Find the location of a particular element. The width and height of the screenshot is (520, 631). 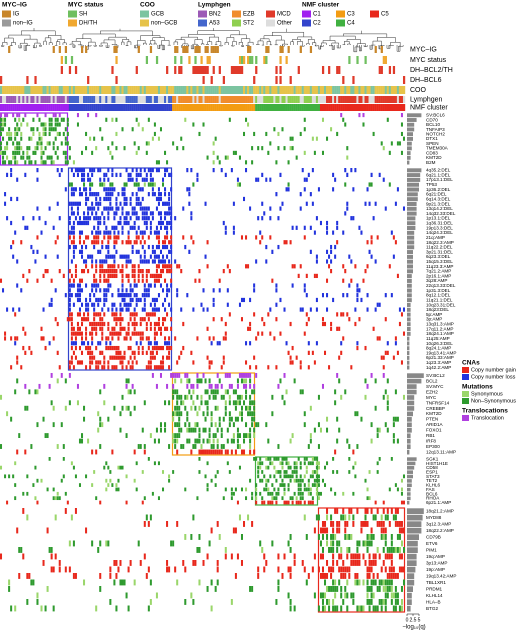

q-bar is located at coordinates (409, 425).